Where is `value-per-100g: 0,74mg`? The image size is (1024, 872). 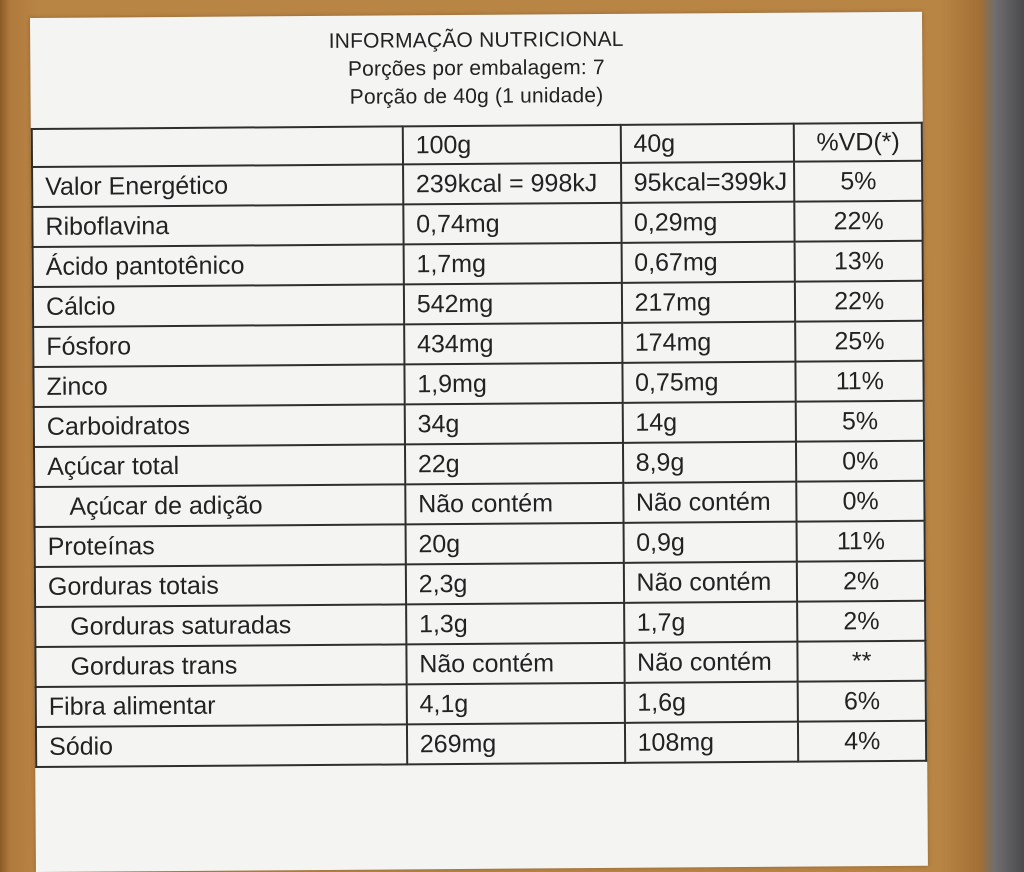
value-per-100g: 0,74mg is located at coordinates (512, 223).